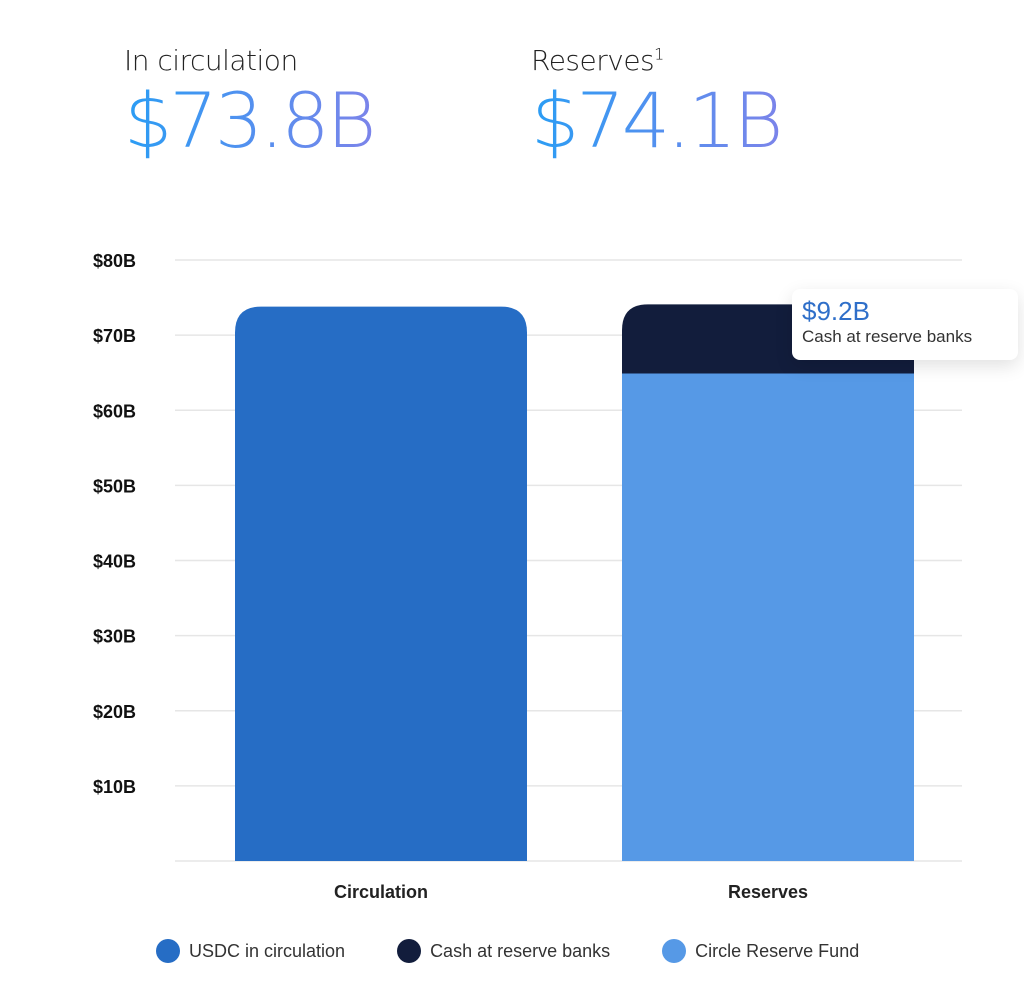  I want to click on legend-label: Circle Reserve Fund, so click(777, 950).